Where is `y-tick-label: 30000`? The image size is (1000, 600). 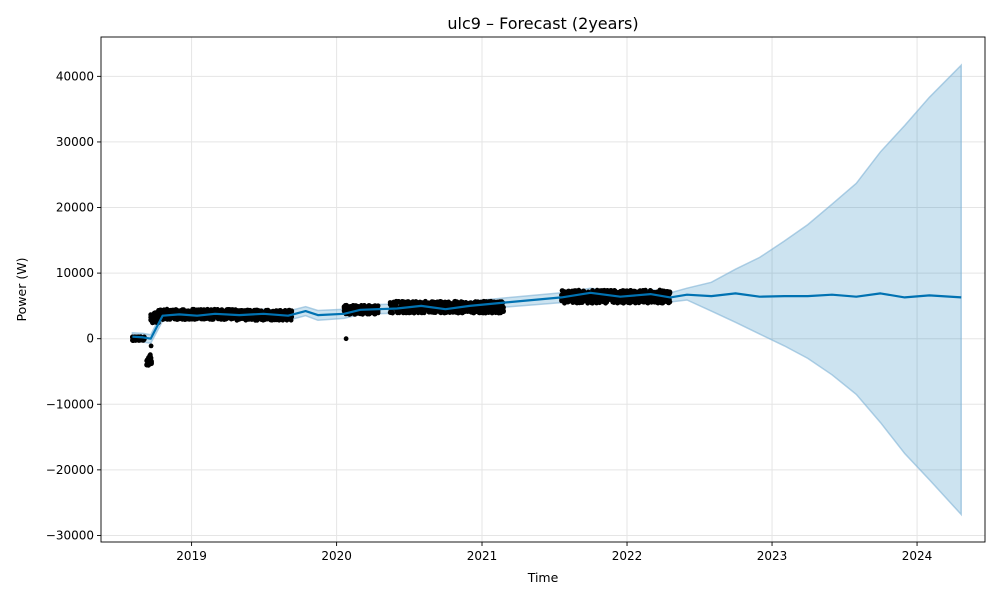
y-tick-label: 30000 is located at coordinates (75, 142).